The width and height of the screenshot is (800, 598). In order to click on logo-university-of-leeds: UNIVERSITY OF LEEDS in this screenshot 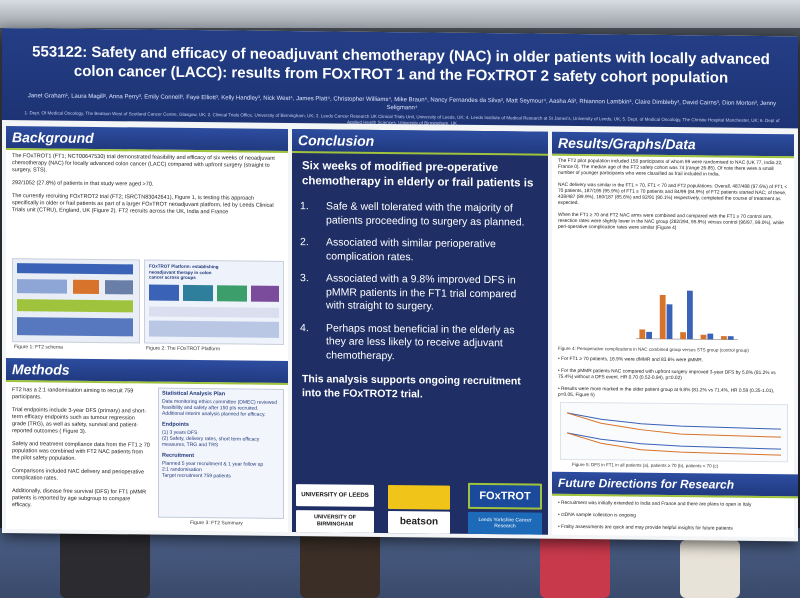, I will do `click(335, 495)`.